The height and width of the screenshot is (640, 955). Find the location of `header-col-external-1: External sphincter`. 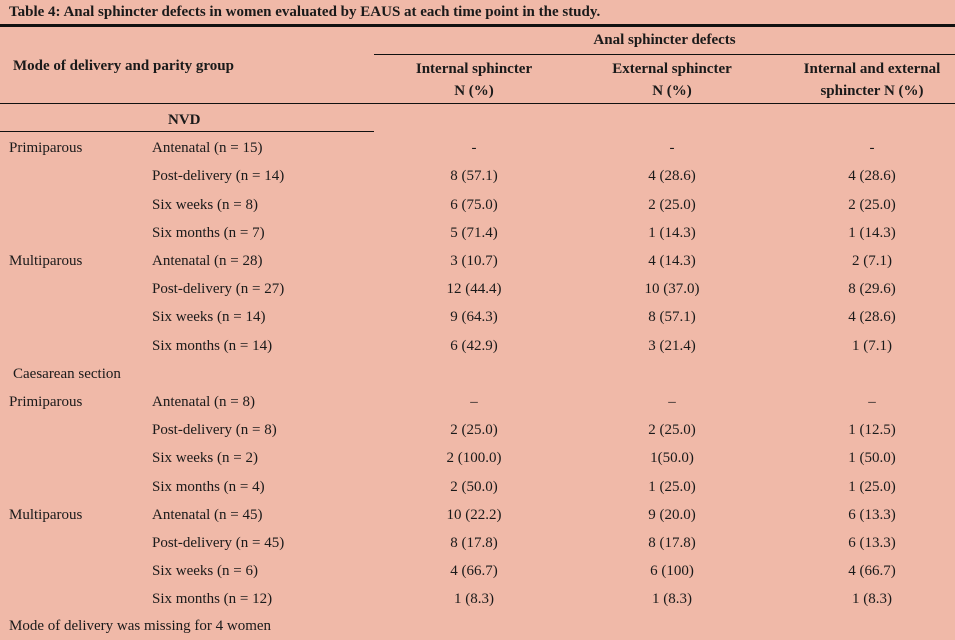

header-col-external-1: External sphincter is located at coordinates (672, 69).